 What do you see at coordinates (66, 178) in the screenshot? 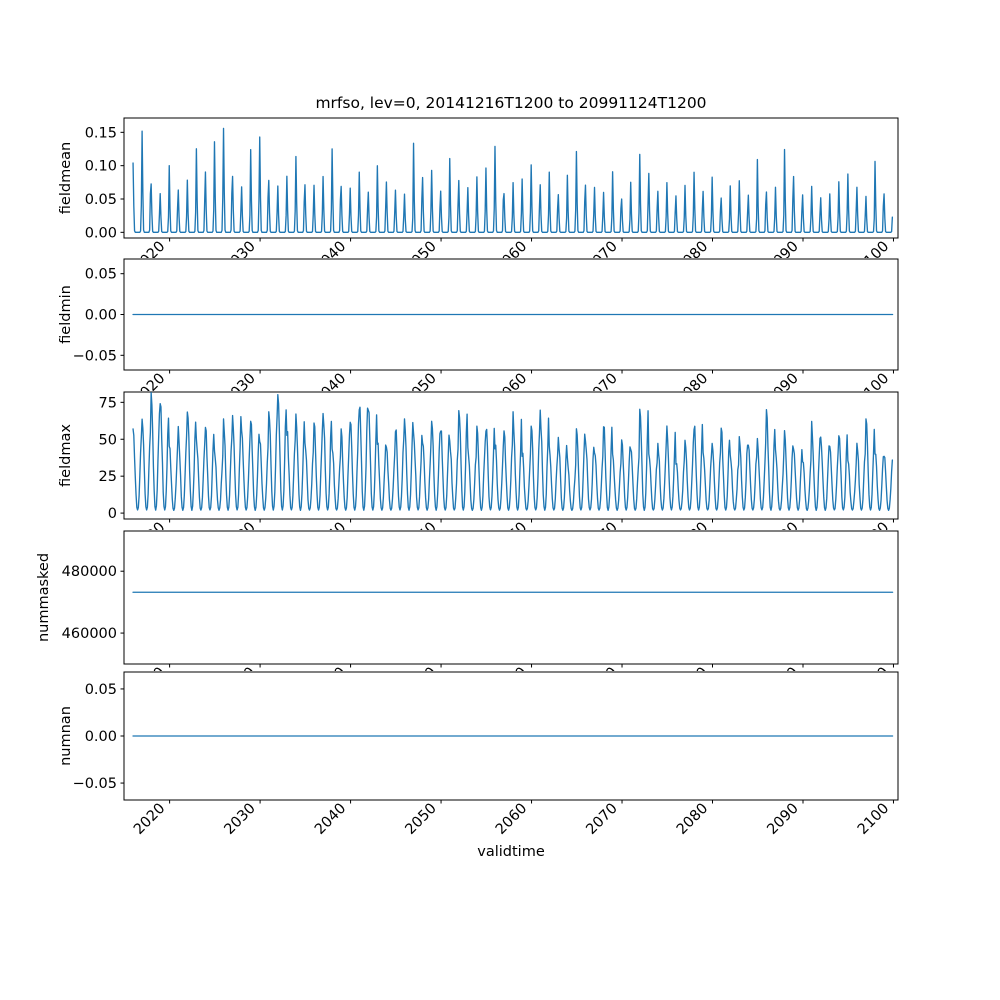
I see `ylabel-fieldmean: fieldmean` at bounding box center [66, 178].